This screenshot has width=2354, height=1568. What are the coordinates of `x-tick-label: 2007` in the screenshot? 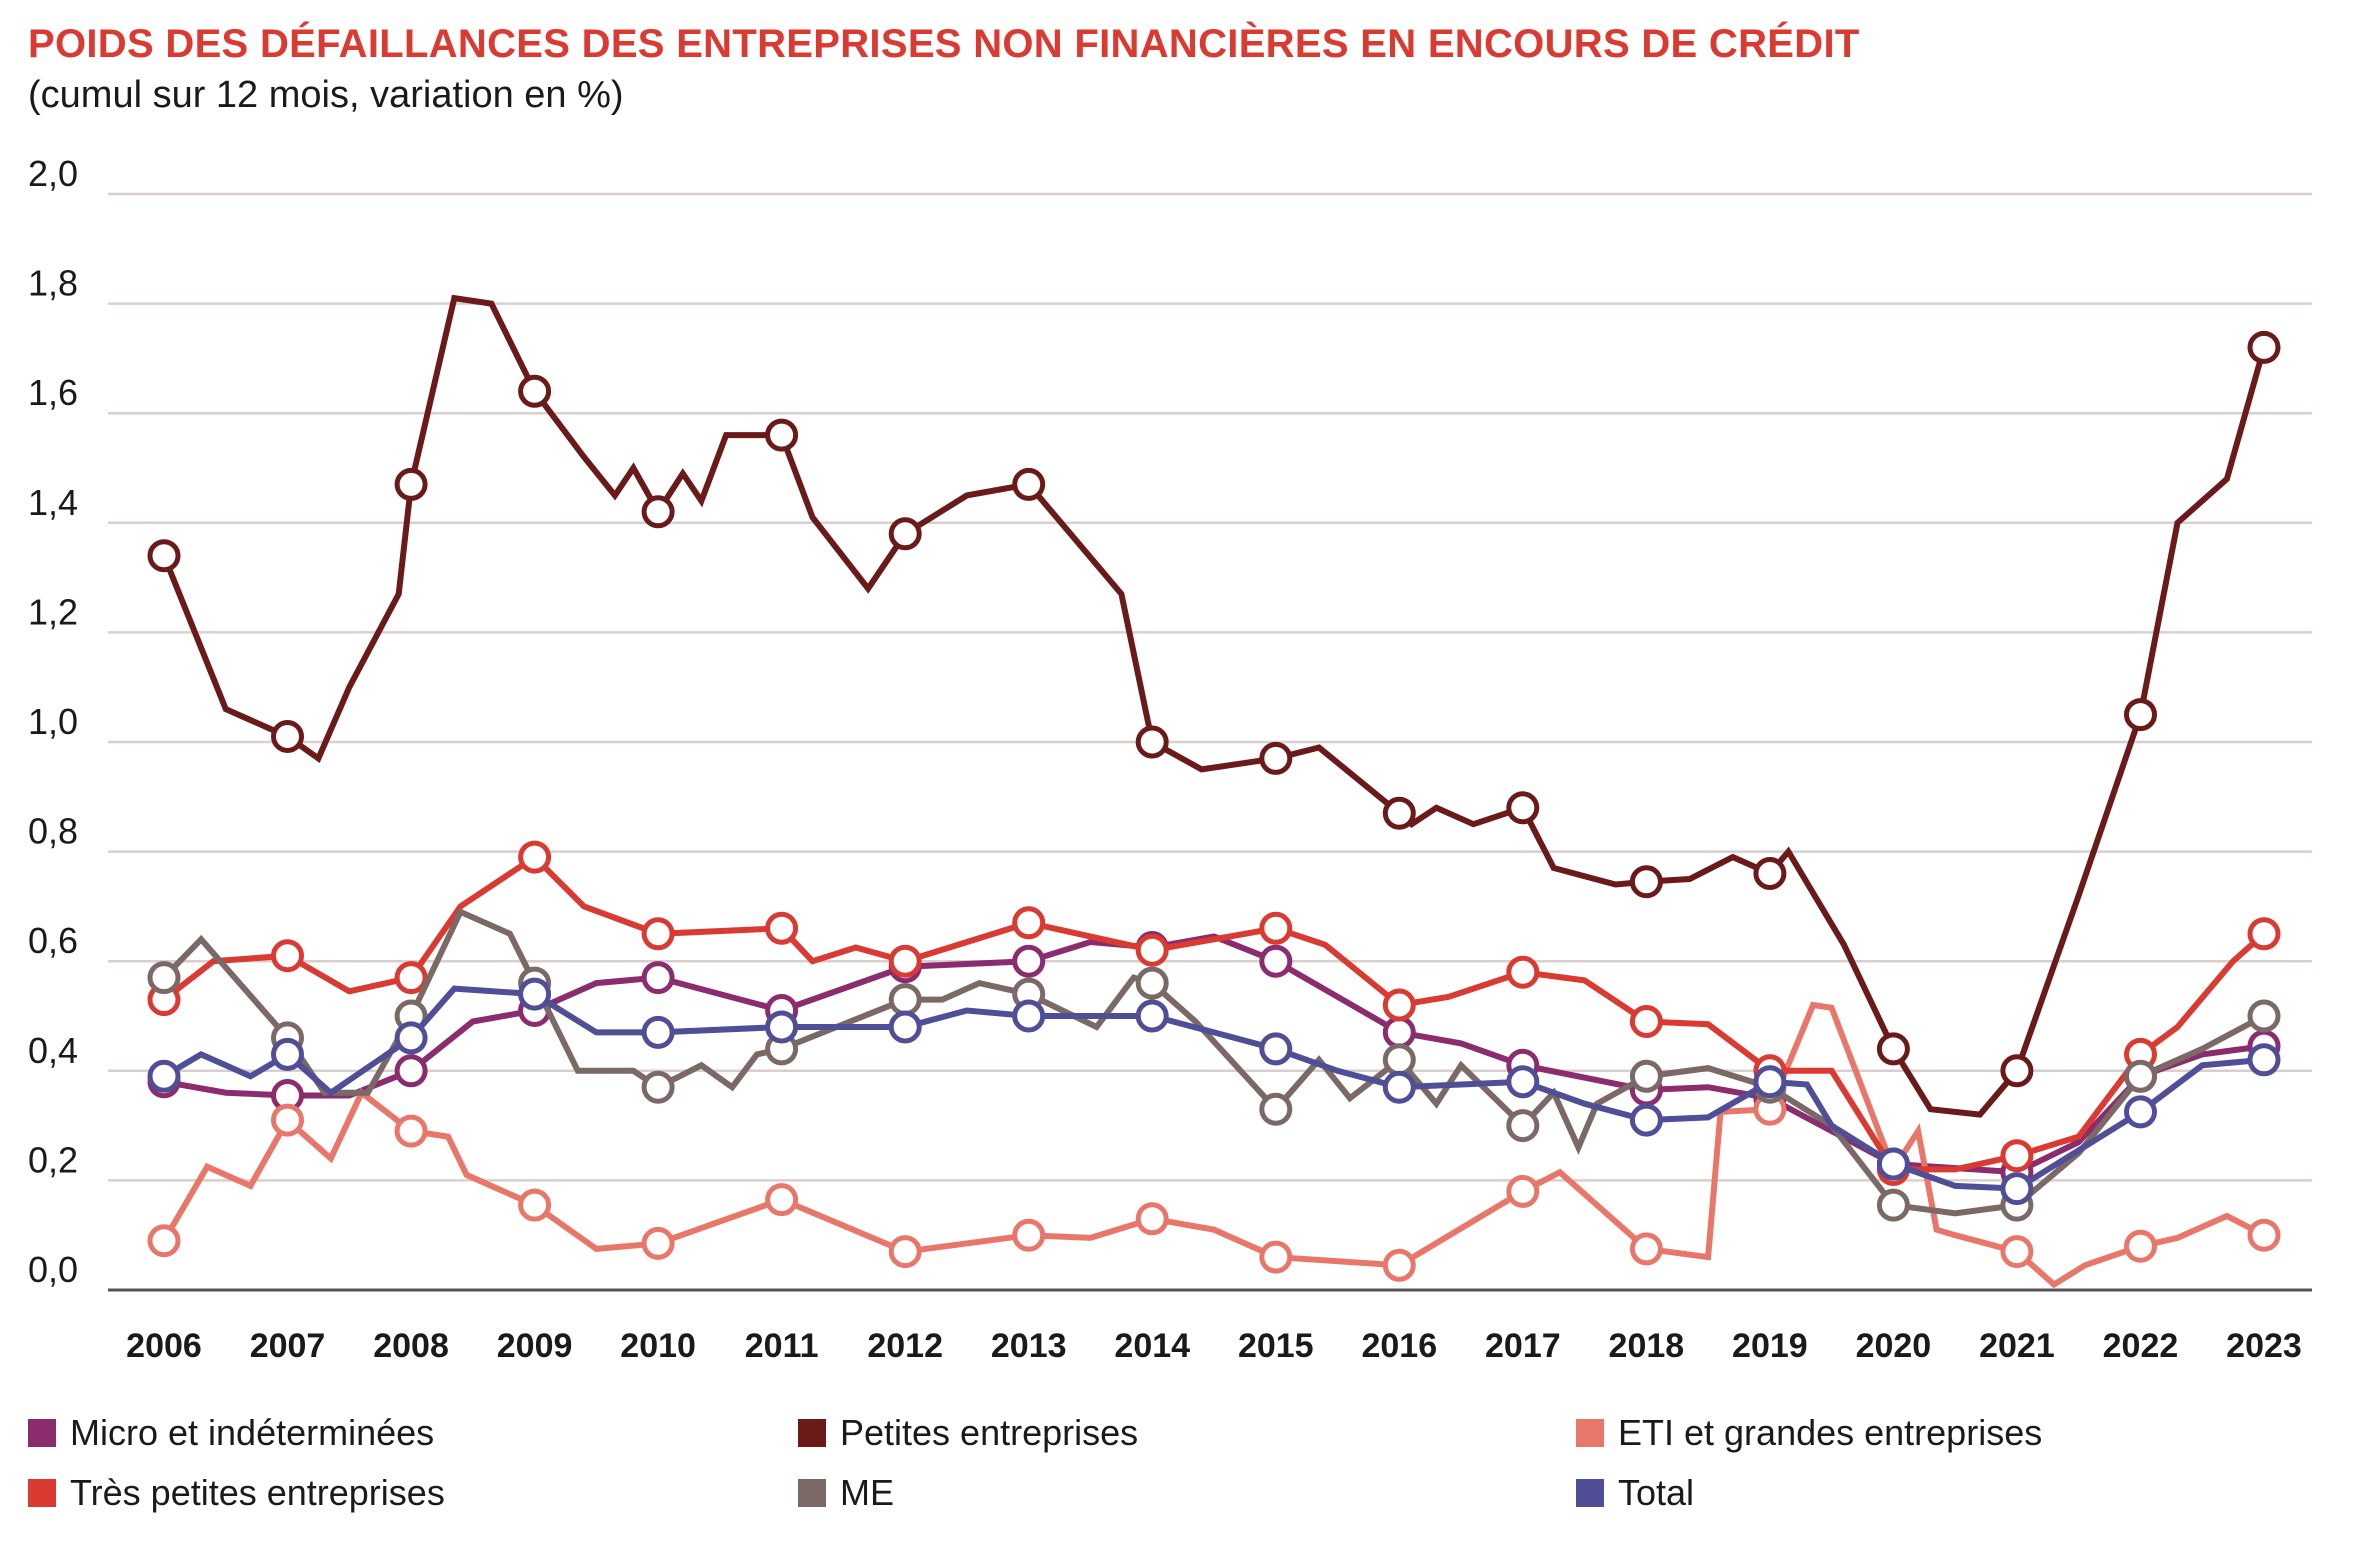 It's located at (288, 1346).